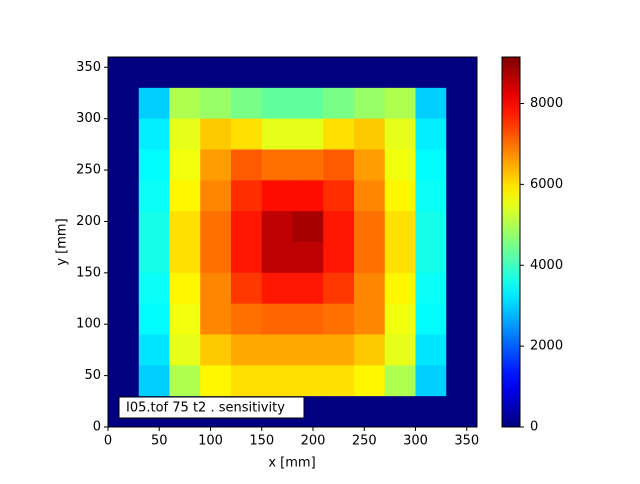 This screenshot has width=640, height=484. I want to click on y-axis-label: y [mm], so click(62, 241).